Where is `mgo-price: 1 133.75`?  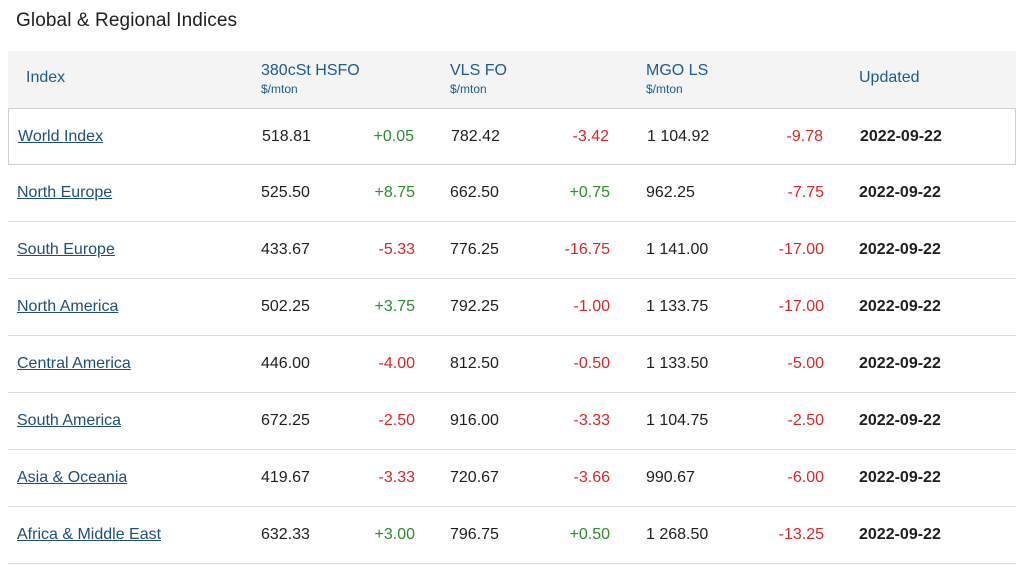
mgo-price: 1 133.75 is located at coordinates (677, 306).